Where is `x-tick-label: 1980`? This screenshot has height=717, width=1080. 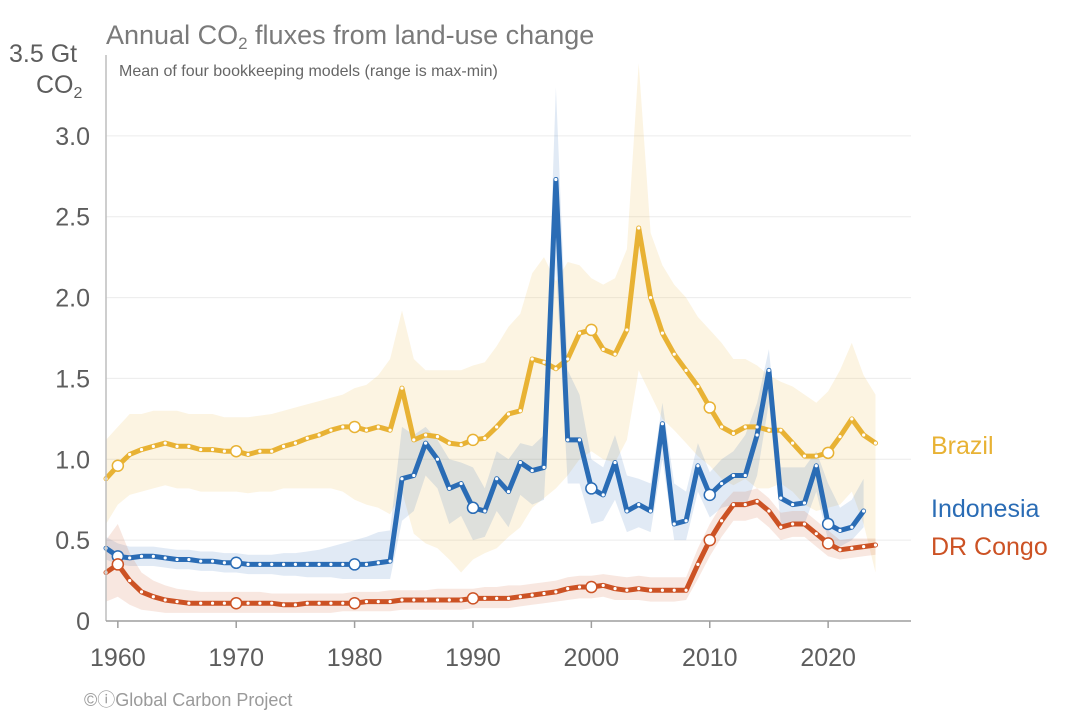
x-tick-label: 1980 is located at coordinates (355, 658).